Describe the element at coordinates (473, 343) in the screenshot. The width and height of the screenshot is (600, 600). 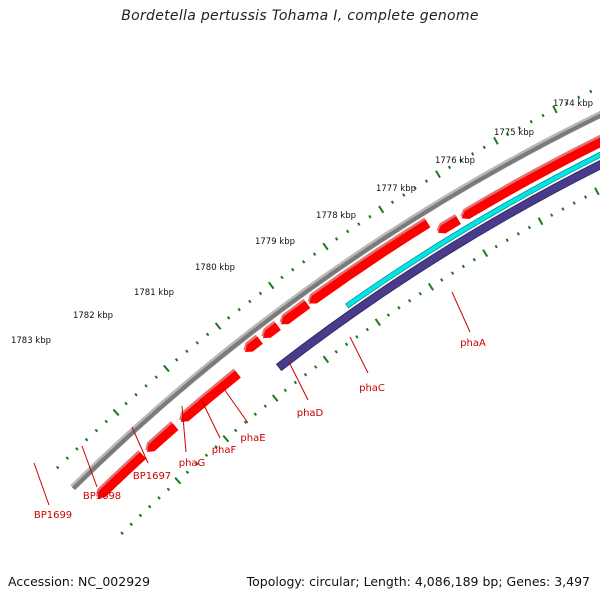
I see `gene-label: phaA` at that location.